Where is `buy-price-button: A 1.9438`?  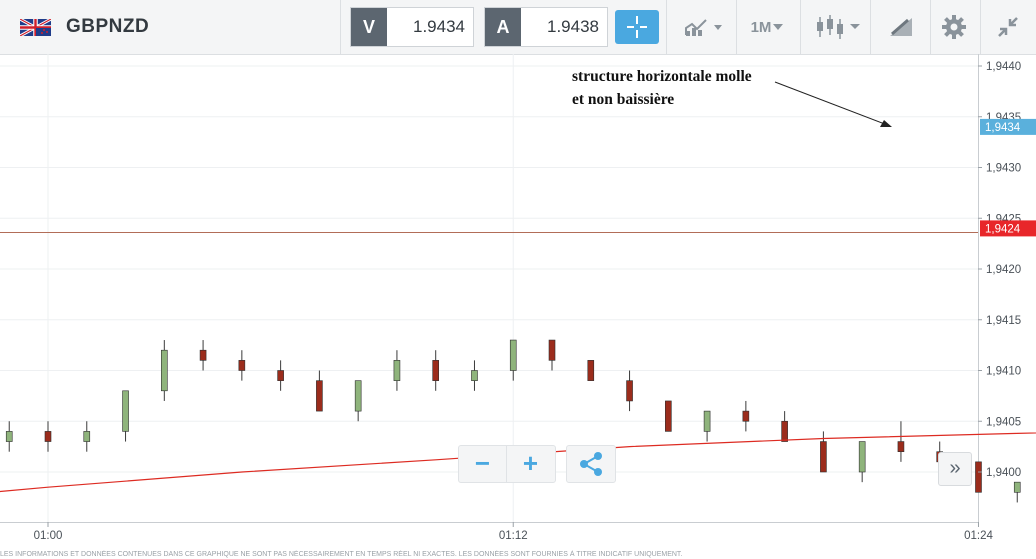
buy-price-button: A 1.9438 is located at coordinates (546, 27).